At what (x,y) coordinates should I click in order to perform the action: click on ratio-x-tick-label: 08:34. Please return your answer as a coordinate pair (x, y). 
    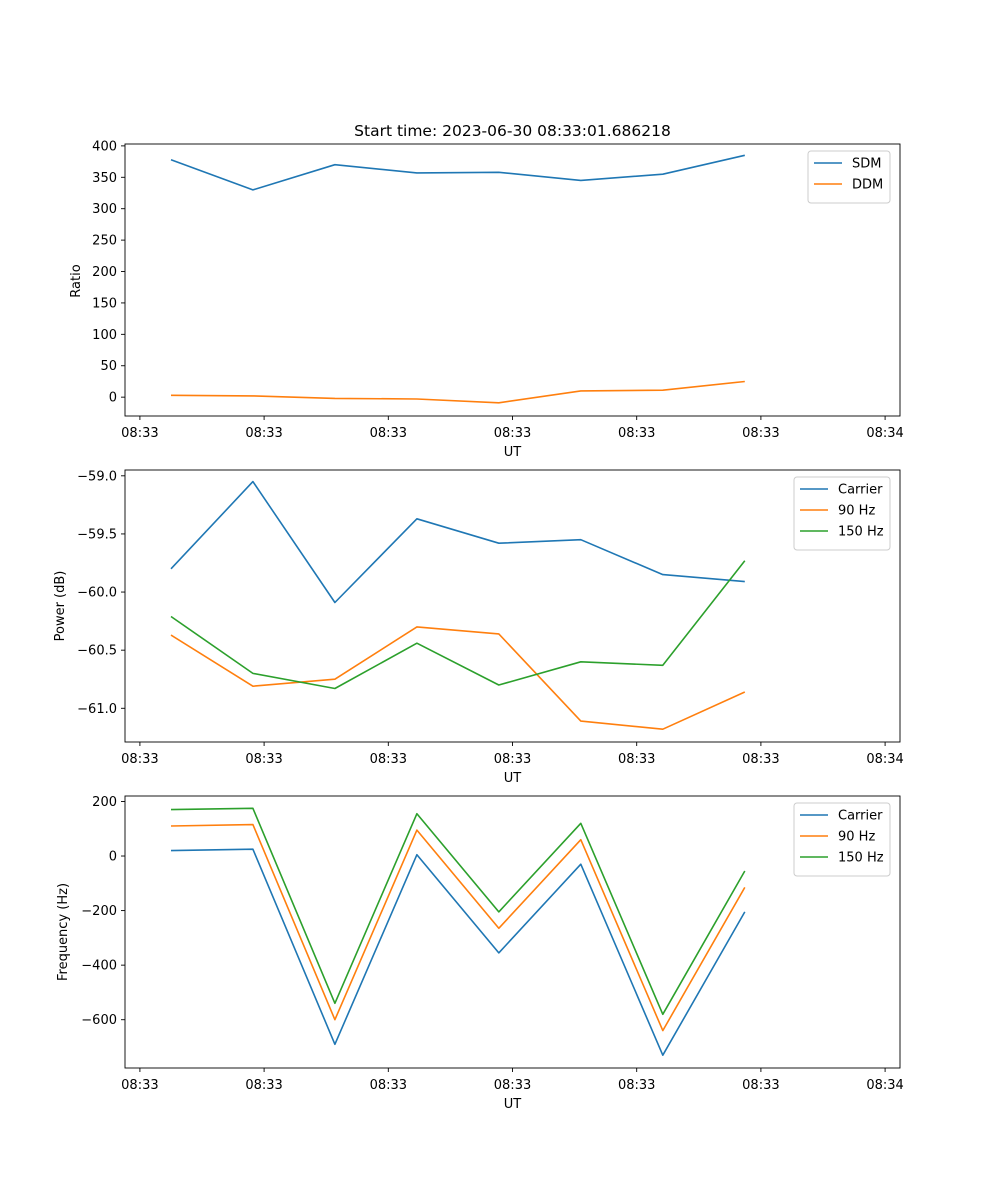
    Looking at the image, I should click on (884, 433).